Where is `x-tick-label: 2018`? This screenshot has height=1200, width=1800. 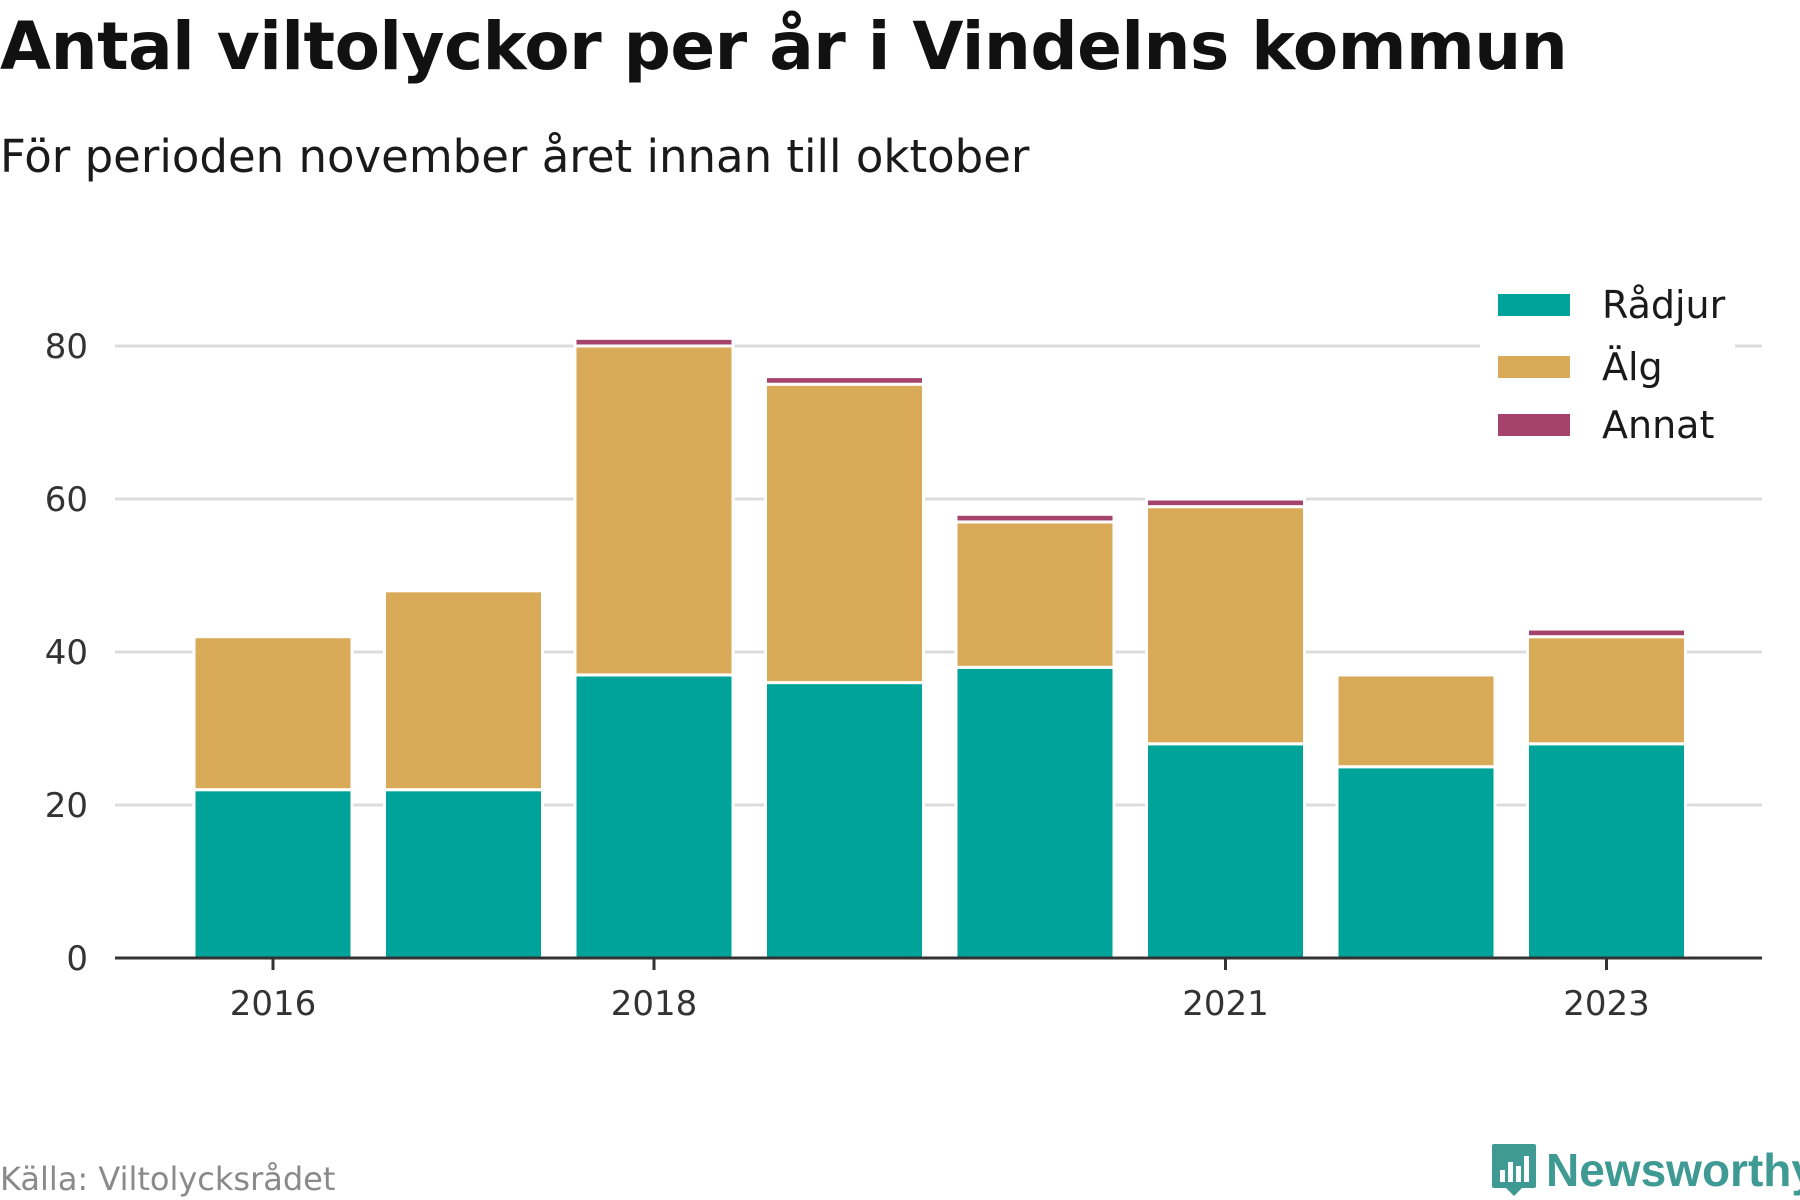 x-tick-label: 2018 is located at coordinates (654, 1004).